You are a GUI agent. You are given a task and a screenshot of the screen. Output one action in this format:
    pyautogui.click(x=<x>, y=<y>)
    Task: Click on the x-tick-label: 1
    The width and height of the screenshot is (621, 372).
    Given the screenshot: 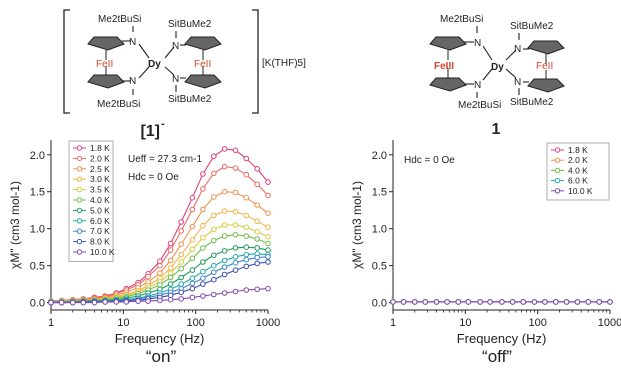 What is the action you would take?
    pyautogui.click(x=51, y=323)
    